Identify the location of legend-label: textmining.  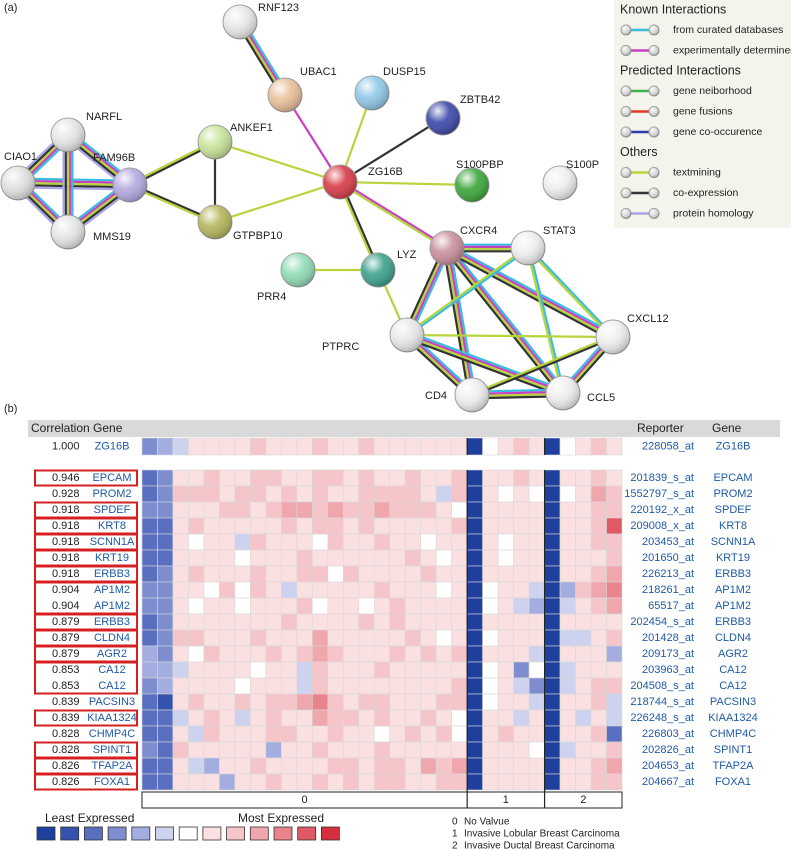
(697, 172).